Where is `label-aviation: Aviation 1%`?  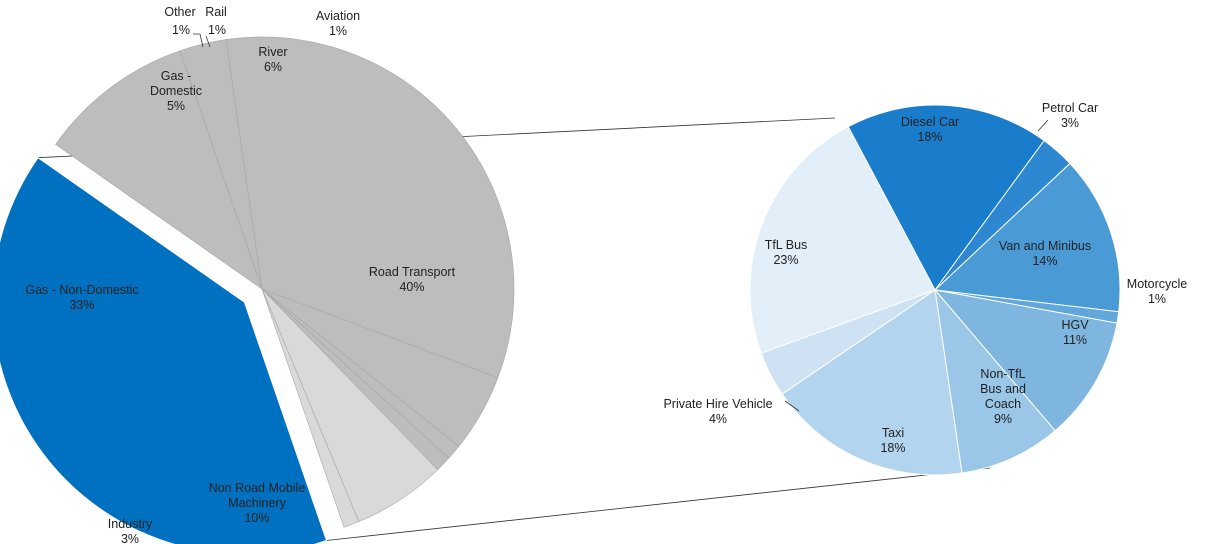 label-aviation: Aviation 1% is located at coordinates (338, 23).